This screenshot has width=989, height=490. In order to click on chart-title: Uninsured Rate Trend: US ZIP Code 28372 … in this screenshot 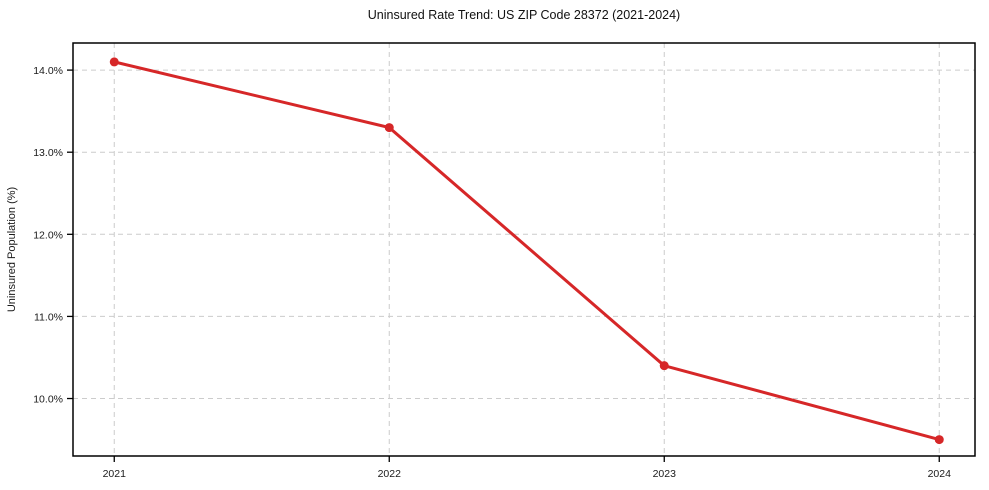, I will do `click(524, 15)`.